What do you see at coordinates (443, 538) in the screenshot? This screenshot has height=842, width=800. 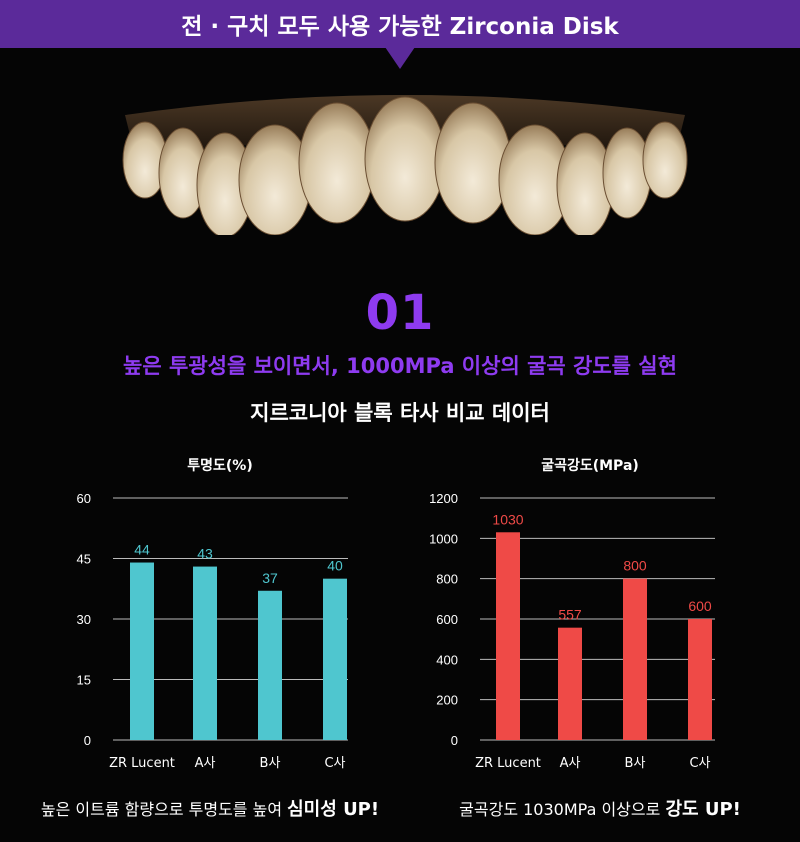 I see `y-tick-label: 1000` at bounding box center [443, 538].